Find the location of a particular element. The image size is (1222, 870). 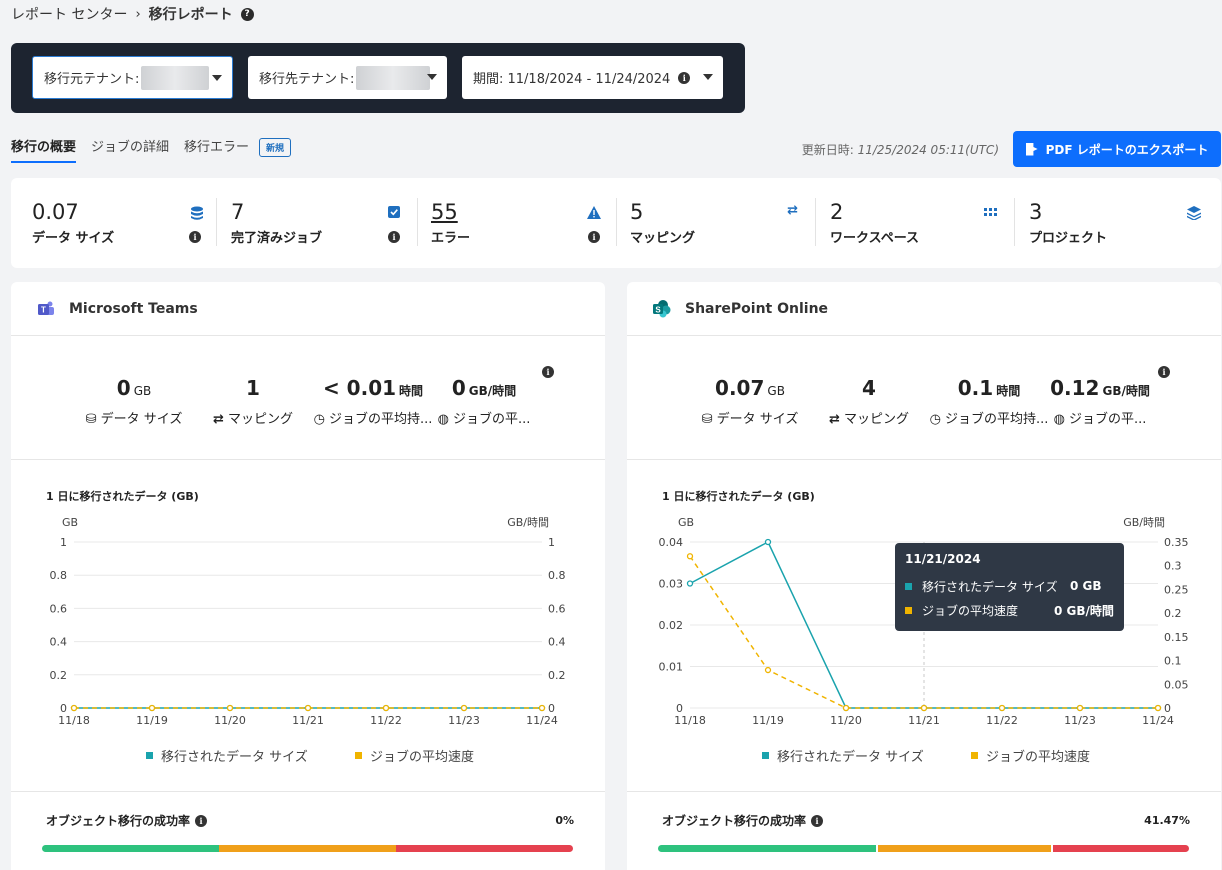

kpi-mappings: 1 ⇄ マッピング is located at coordinates (253, 401).